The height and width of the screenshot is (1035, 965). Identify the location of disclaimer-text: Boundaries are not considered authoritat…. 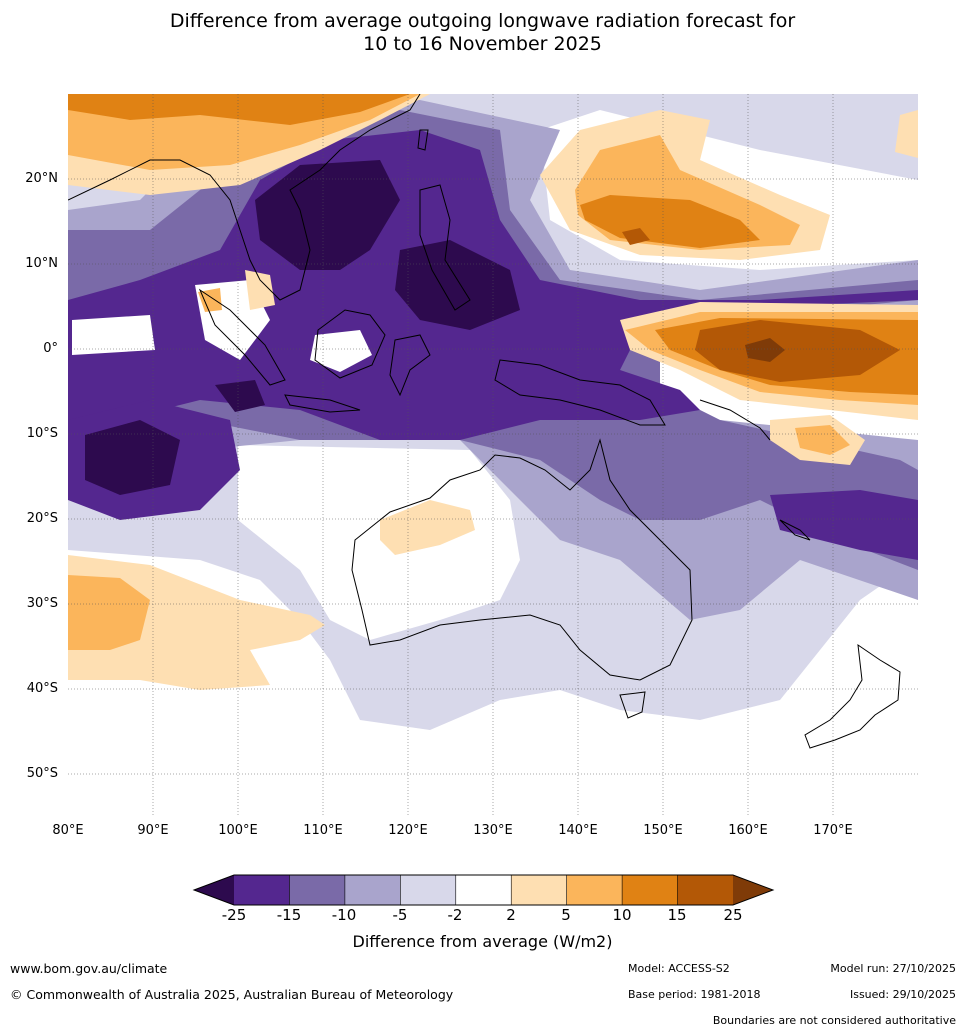
(834, 1020).